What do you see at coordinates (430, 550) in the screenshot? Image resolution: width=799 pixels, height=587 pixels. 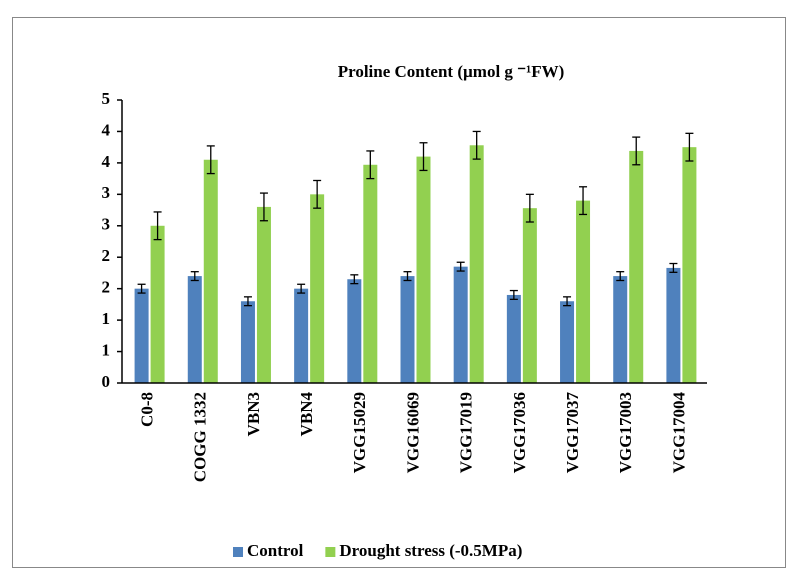 I see `legend-label: Drought stress (-0.5MPa)` at bounding box center [430, 550].